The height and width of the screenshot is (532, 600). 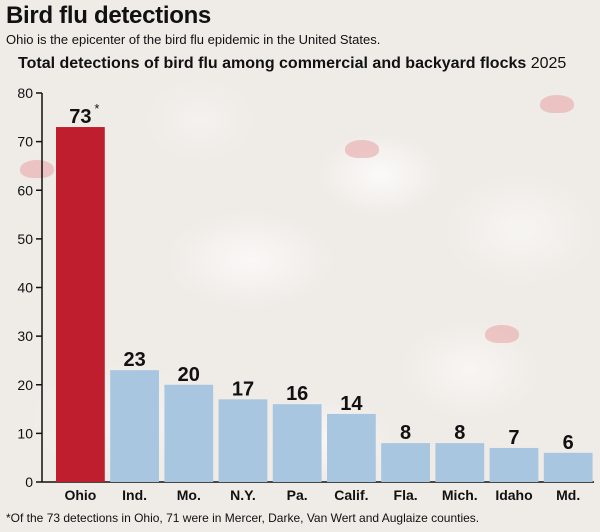 I want to click on page-title: Bird flu detections, so click(x=108, y=15).